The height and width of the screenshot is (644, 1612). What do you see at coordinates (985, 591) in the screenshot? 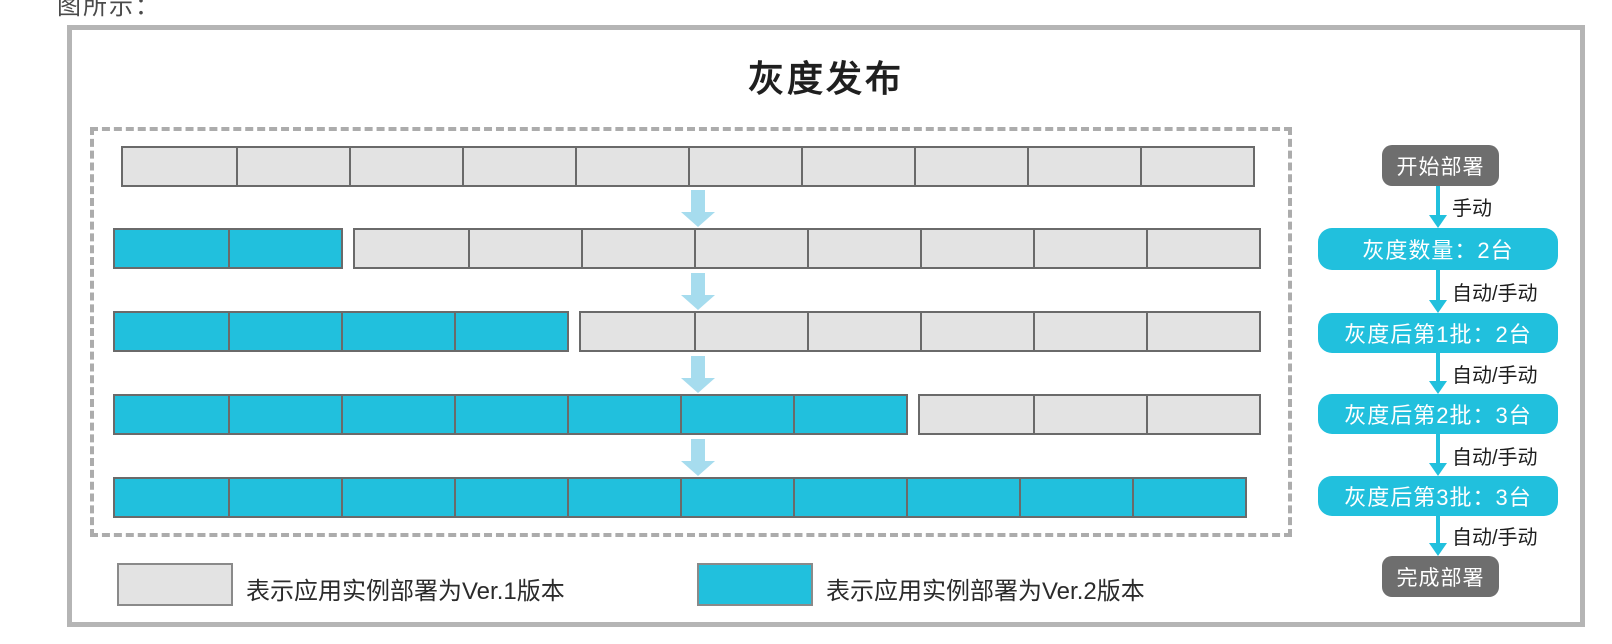
I see `legend-label-ver2: 表示应用实例部署为Ver.2版本` at bounding box center [985, 591].